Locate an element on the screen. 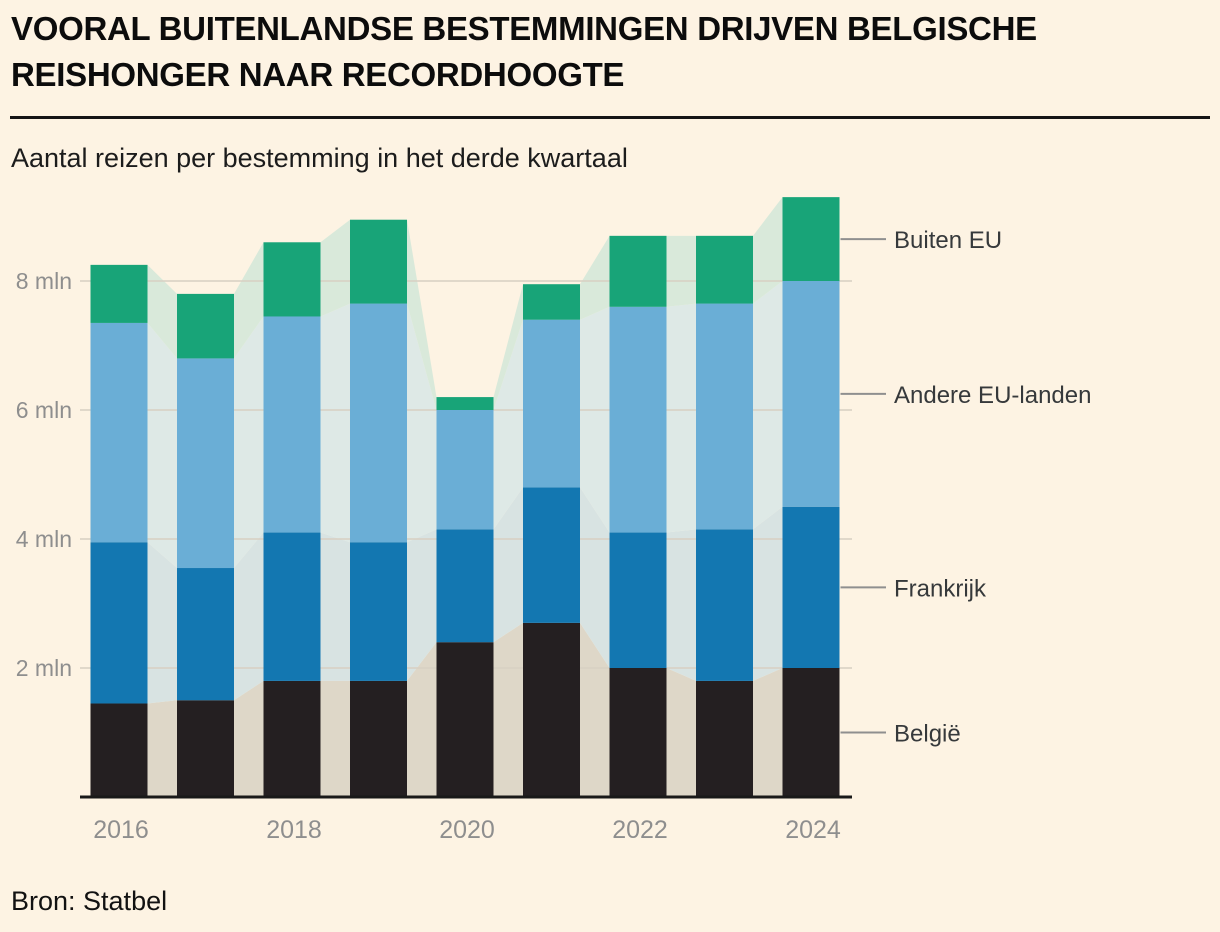 This screenshot has height=932, width=1220. y-tick-label: 6 mln is located at coordinates (44, 410).